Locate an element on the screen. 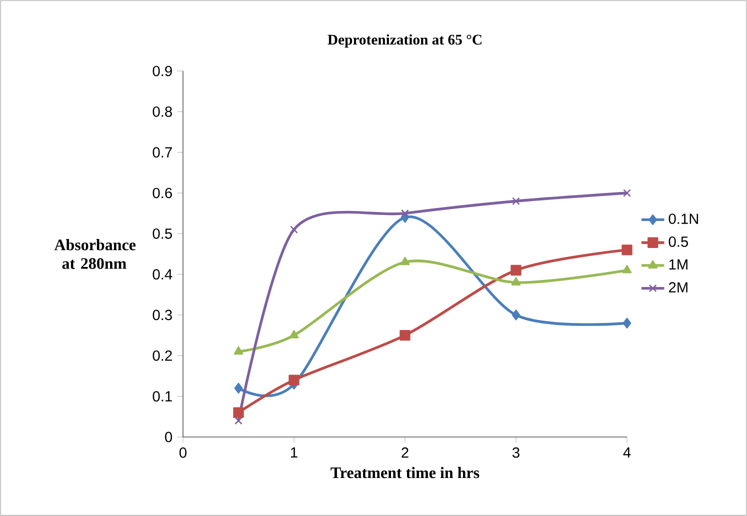 The height and width of the screenshot is (516, 747). y-tick-label: 0.1 is located at coordinates (162, 396).